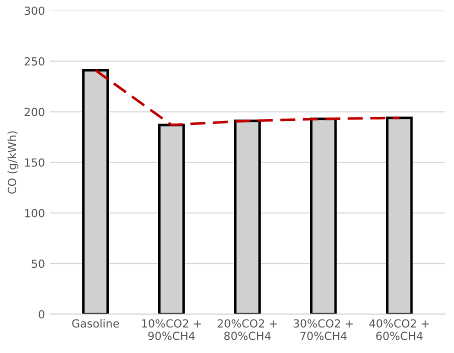 The image size is (454, 353). I want to click on y-tick-label: 250, so click(34, 61).